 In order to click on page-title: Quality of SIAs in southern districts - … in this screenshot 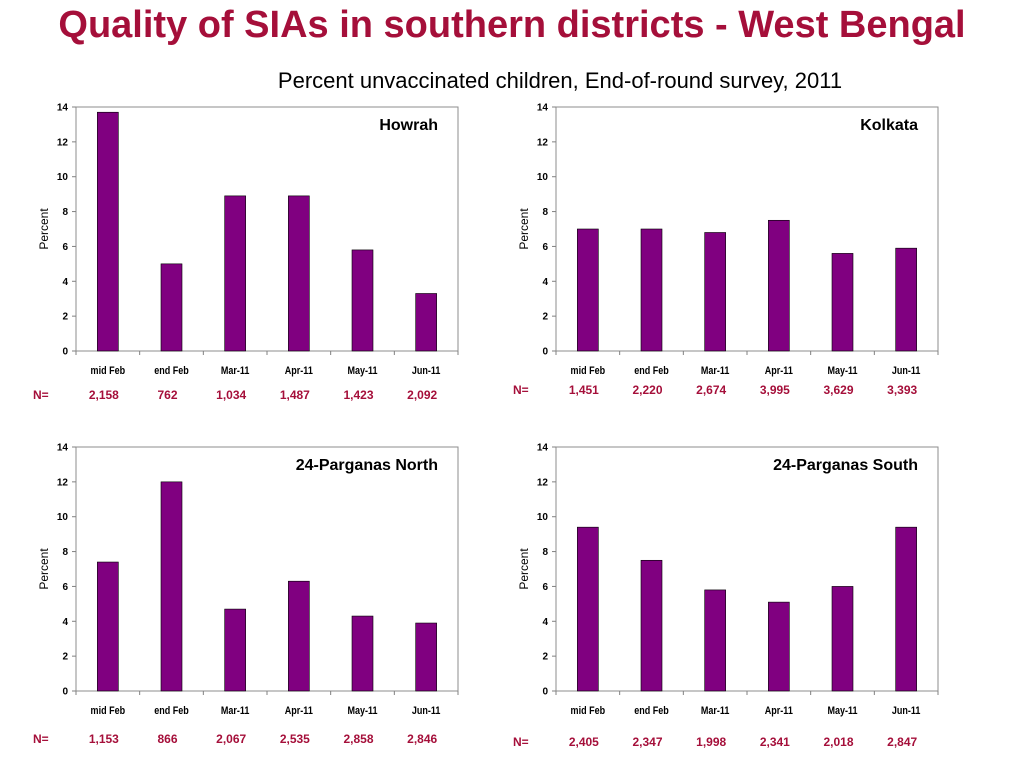, I will do `click(512, 25)`.